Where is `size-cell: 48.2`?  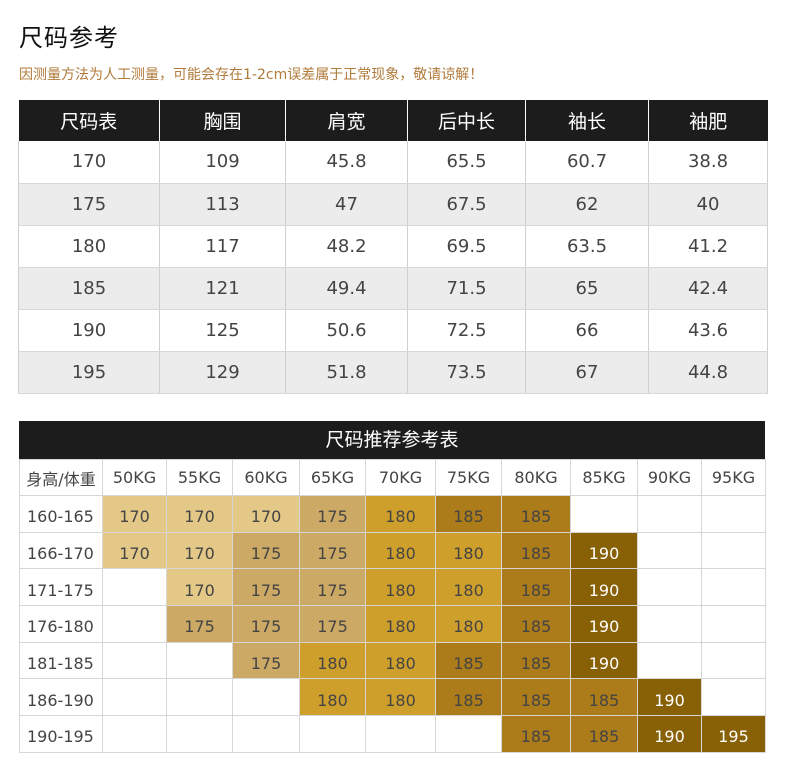
size-cell: 48.2 is located at coordinates (346, 246).